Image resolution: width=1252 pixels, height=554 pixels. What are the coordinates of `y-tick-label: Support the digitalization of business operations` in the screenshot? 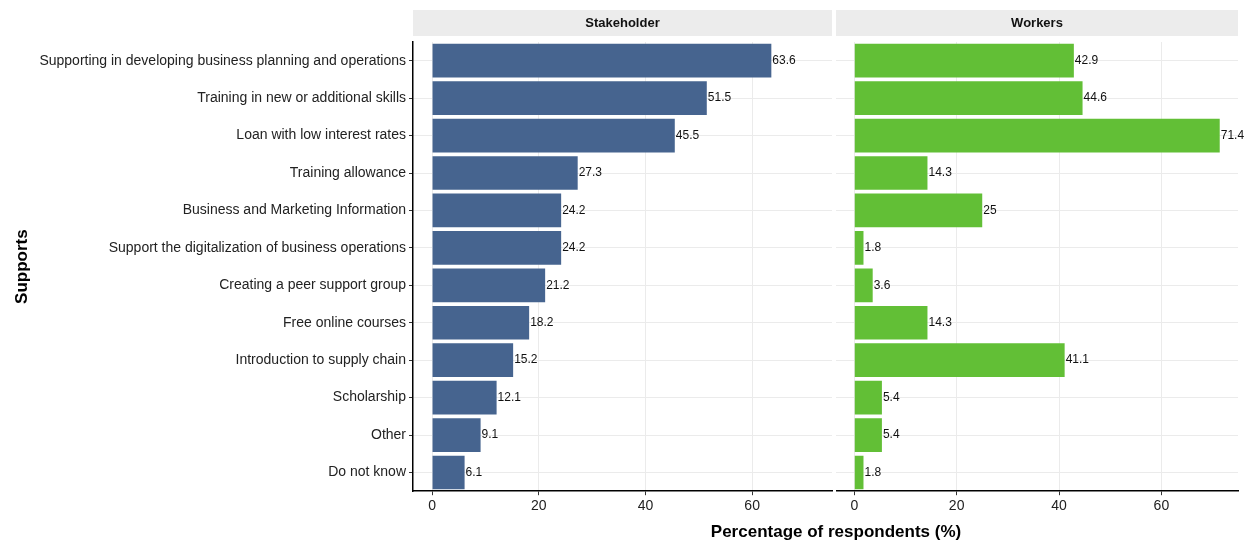 It's located at (257, 246).